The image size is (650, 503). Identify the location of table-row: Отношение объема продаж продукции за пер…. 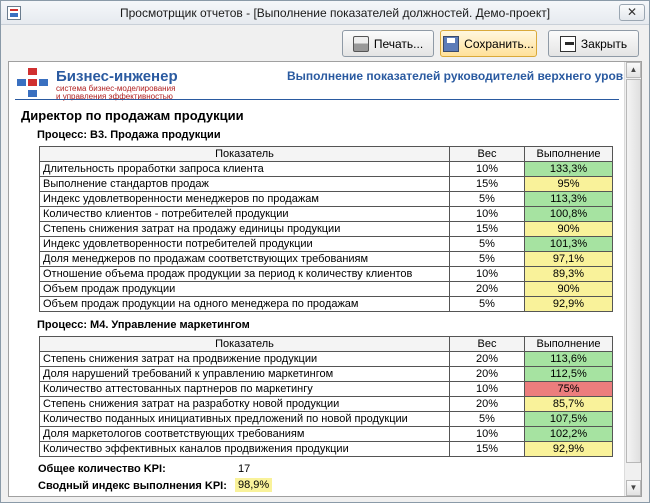
(326, 274).